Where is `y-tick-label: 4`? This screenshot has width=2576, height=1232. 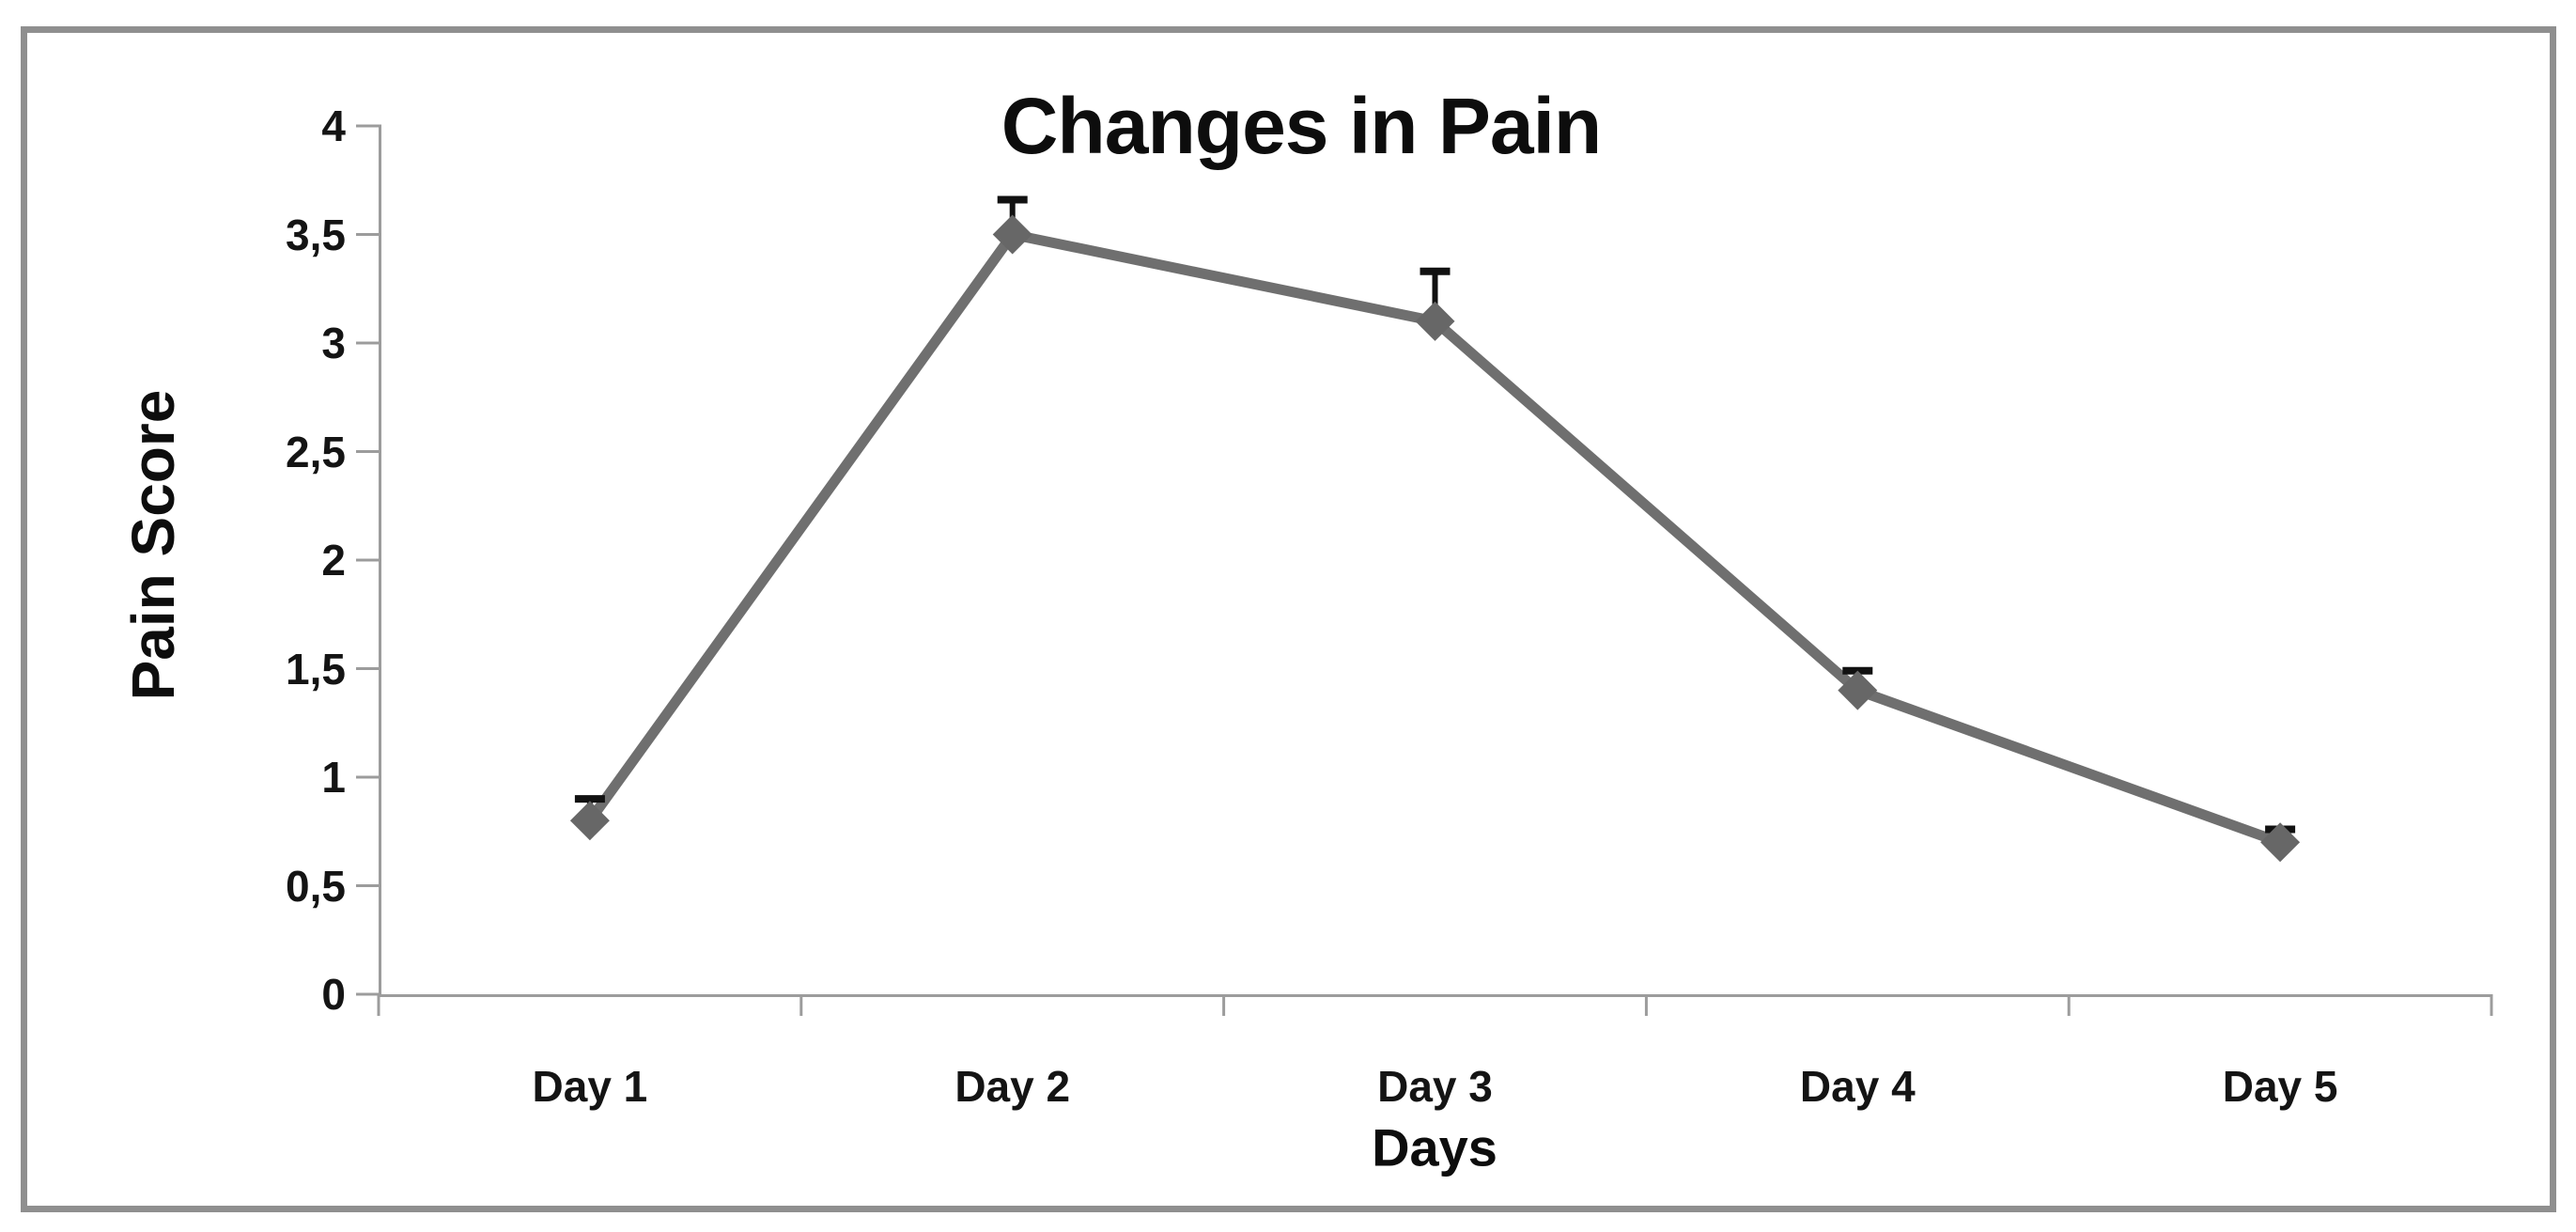
y-tick-label: 4 is located at coordinates (333, 125).